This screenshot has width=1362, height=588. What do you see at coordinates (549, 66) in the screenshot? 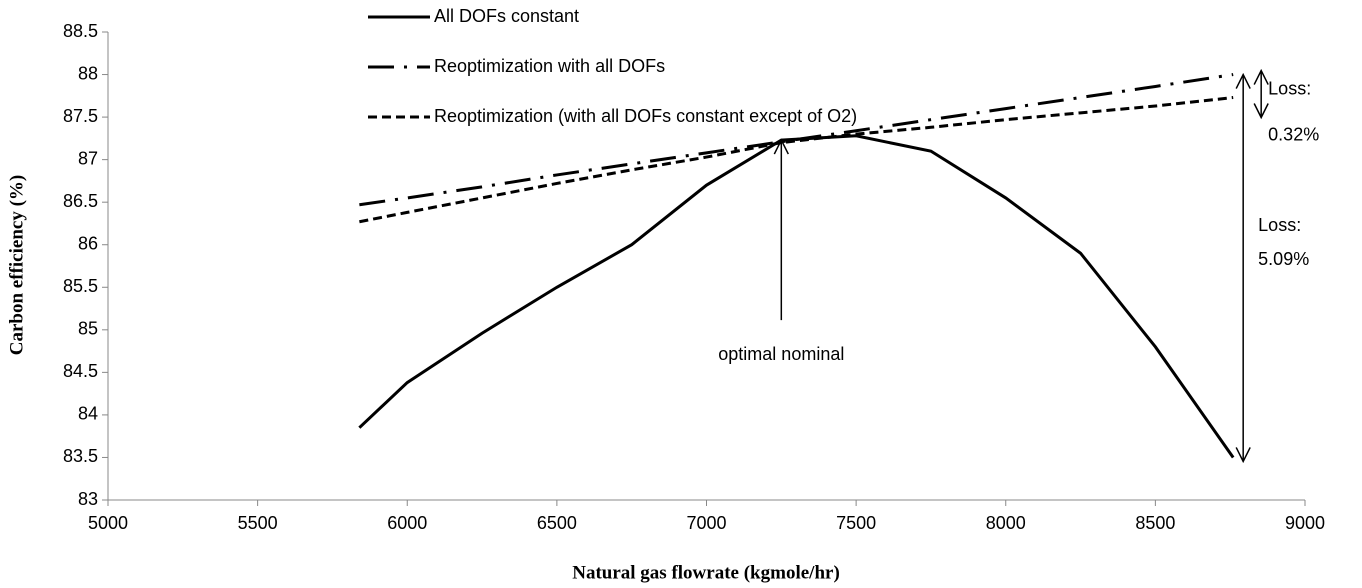
I see `legend-label: Reoptimization with all DOFs` at bounding box center [549, 66].